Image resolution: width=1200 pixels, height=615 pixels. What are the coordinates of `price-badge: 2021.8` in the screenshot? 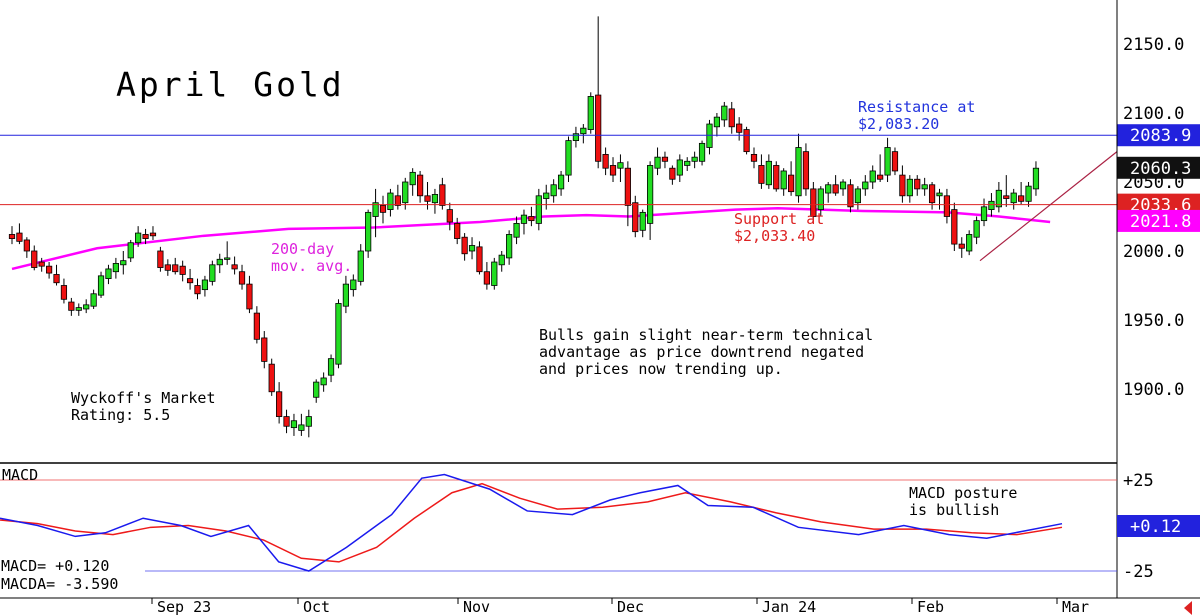 It's located at (1158, 220).